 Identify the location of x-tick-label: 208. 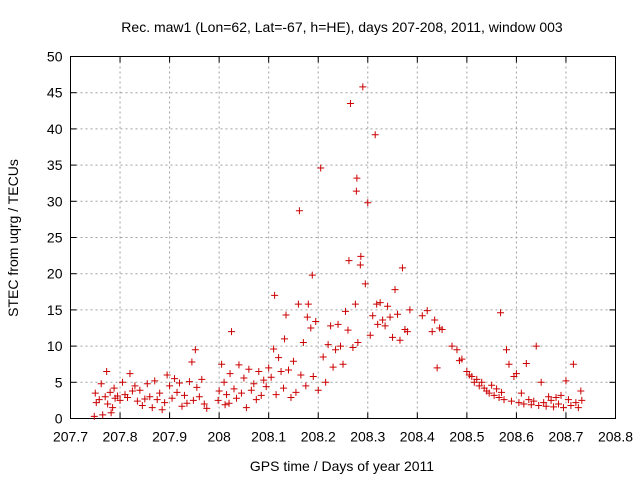
(219, 437).